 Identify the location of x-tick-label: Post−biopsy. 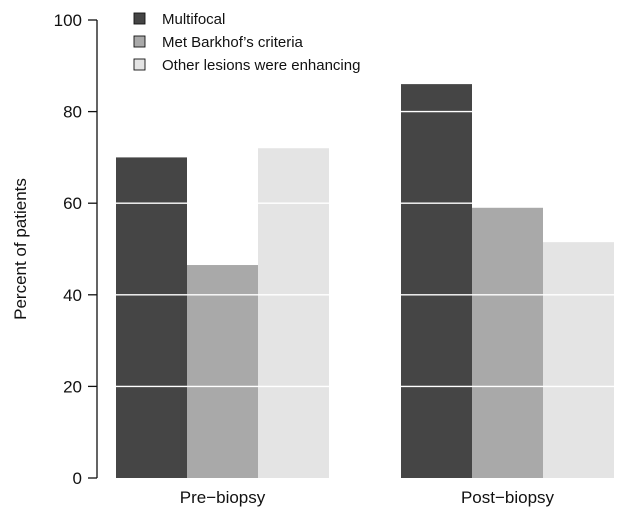
(508, 497).